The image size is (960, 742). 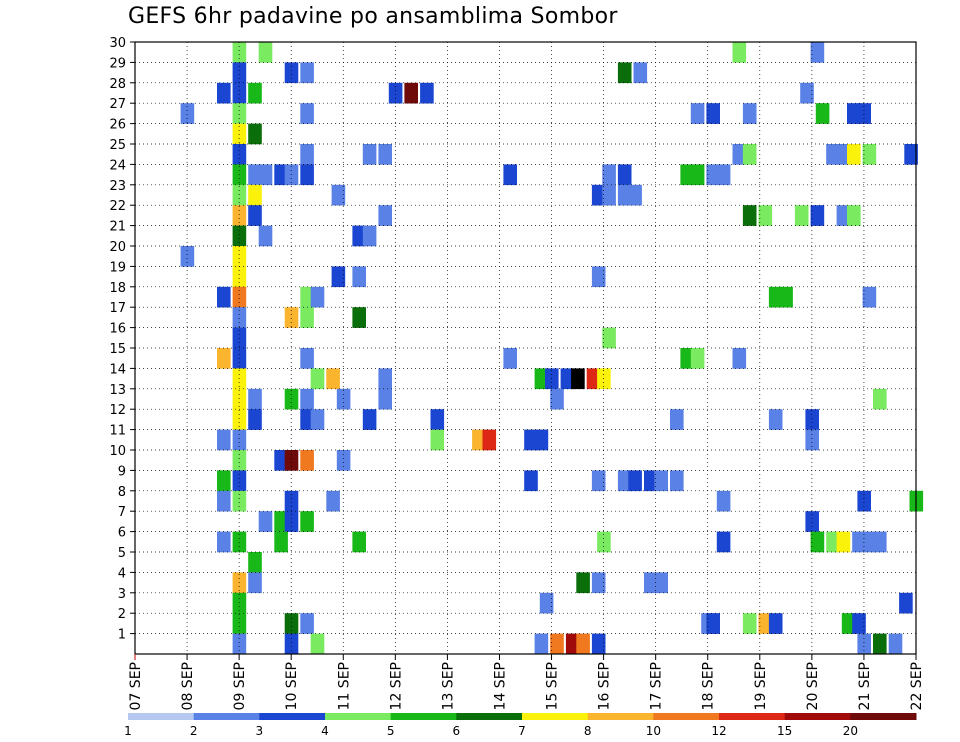 What do you see at coordinates (188, 686) in the screenshot?
I see `x-tick-label: 08 SEP` at bounding box center [188, 686].